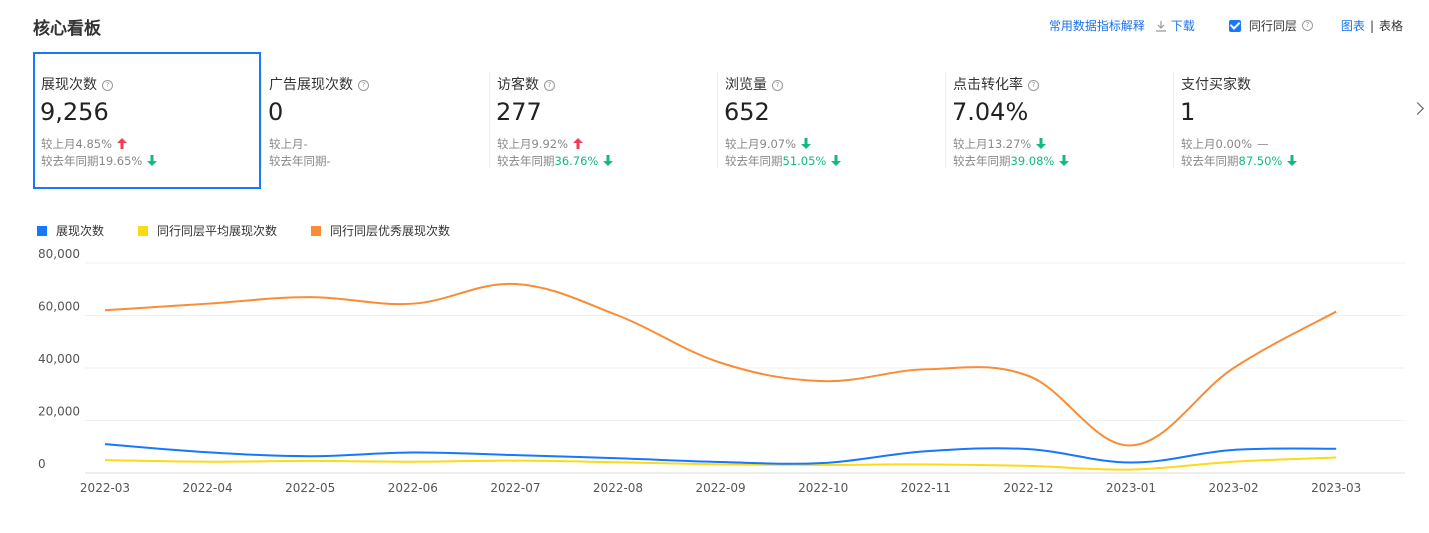  Describe the element at coordinates (515, 488) in the screenshot. I see `x-tick-label: 2022-07` at that location.